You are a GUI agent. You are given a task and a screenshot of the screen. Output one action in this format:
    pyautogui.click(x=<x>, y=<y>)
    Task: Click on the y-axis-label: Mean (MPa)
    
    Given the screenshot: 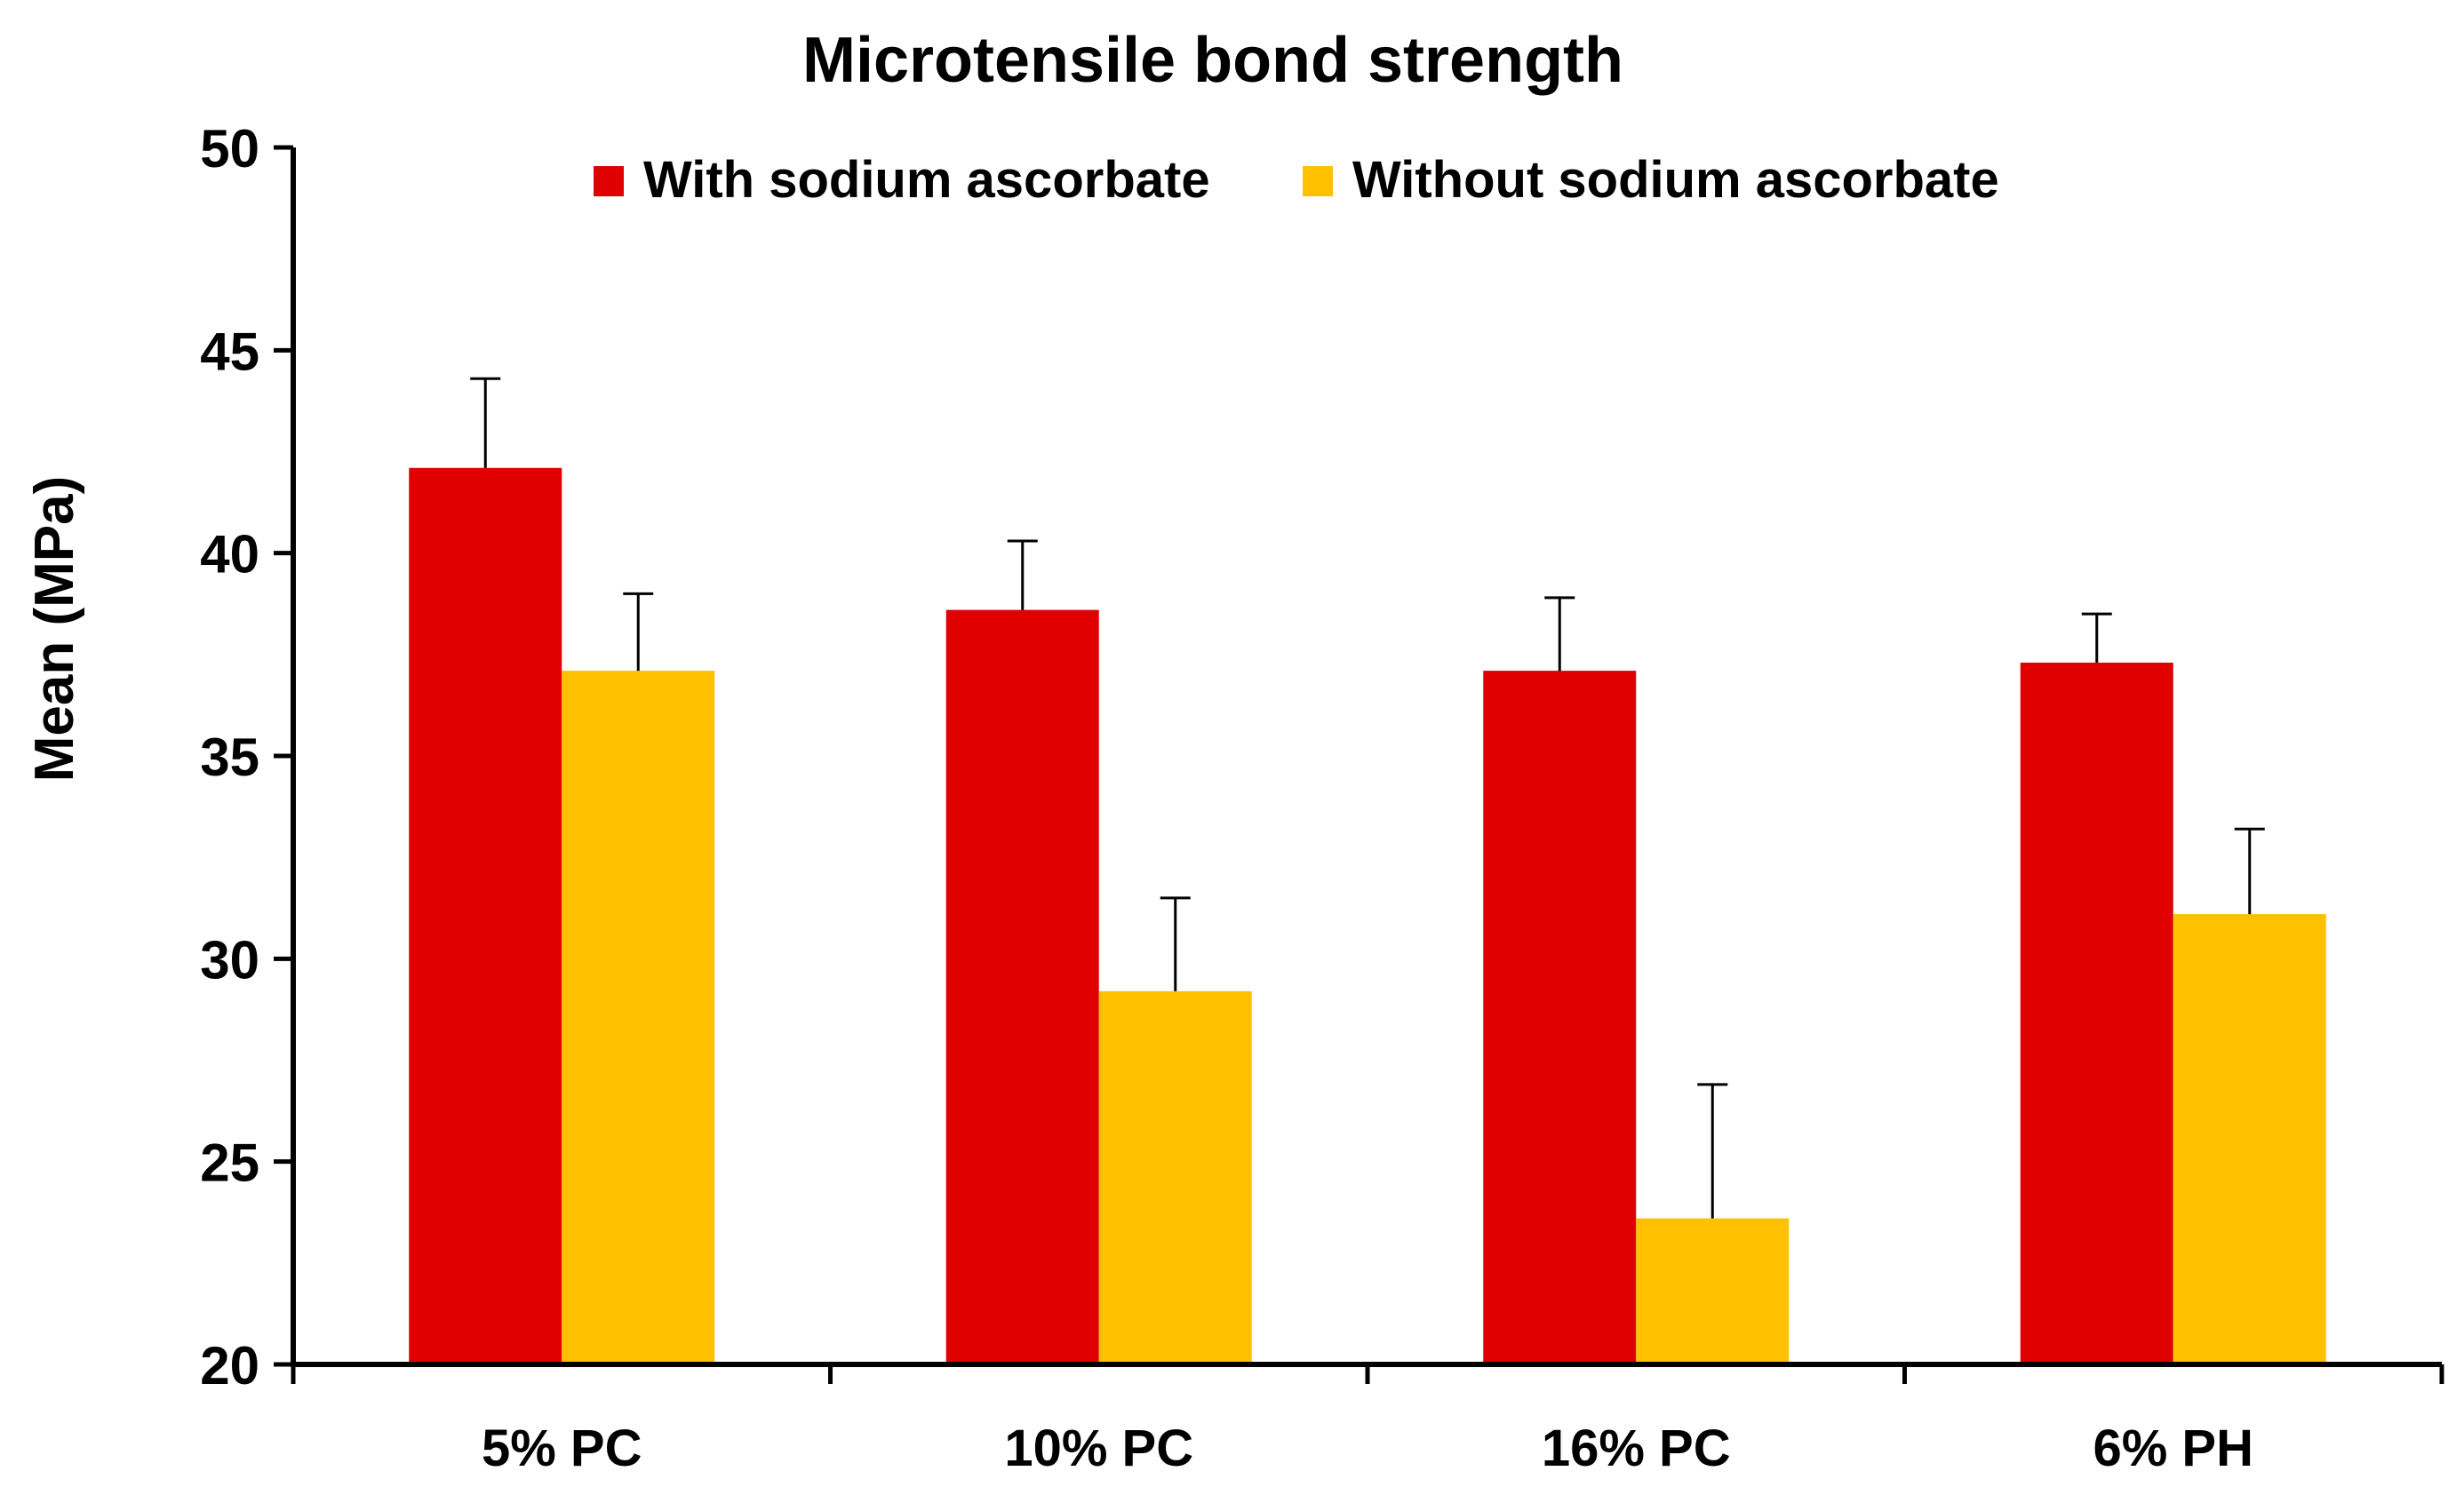 What is the action you would take?
    pyautogui.click(x=54, y=629)
    